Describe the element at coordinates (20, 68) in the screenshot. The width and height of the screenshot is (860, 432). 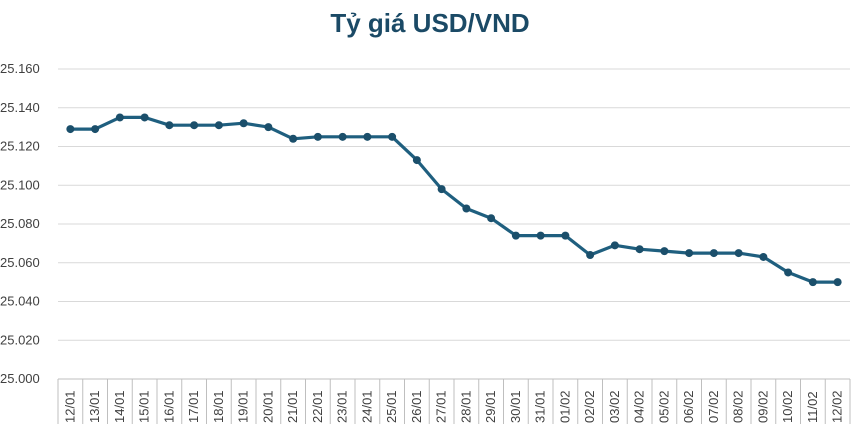
I see `y-tick-label: 25.160` at that location.